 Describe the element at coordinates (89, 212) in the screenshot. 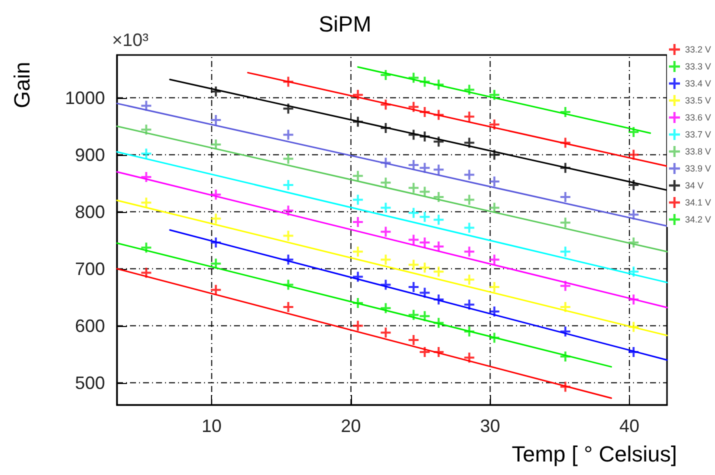

I see `y-tick-label: 800` at that location.